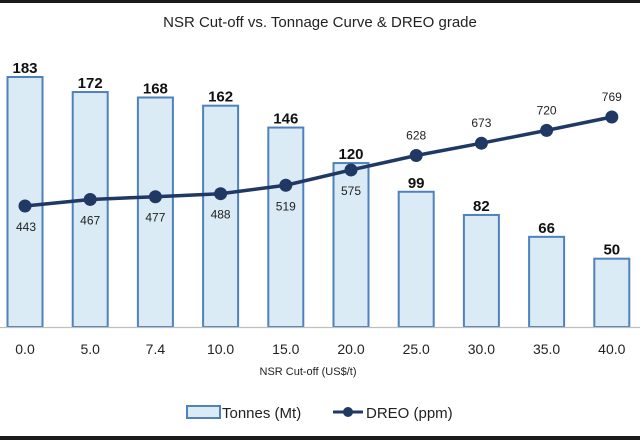  Describe the element at coordinates (350, 154) in the screenshot. I see `bar-data-label: 120` at that location.